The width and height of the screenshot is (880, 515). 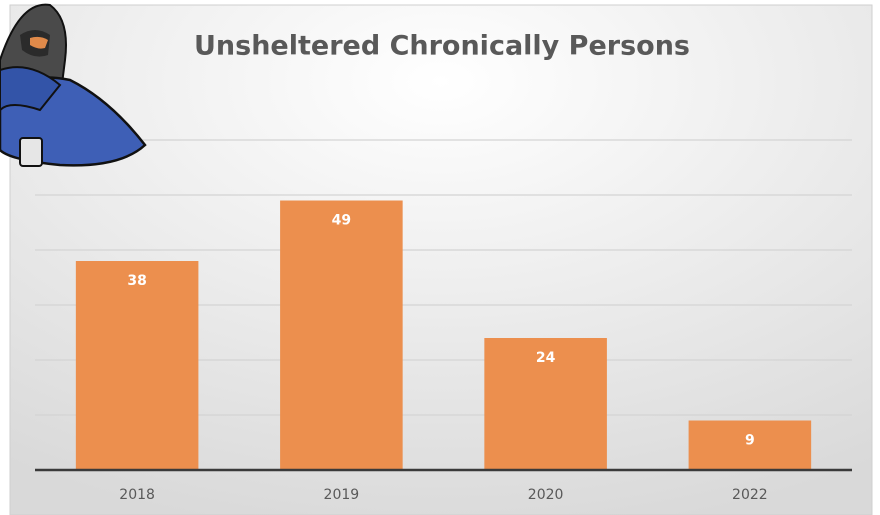 I want to click on x-tick-label: 2022, so click(x=750, y=495).